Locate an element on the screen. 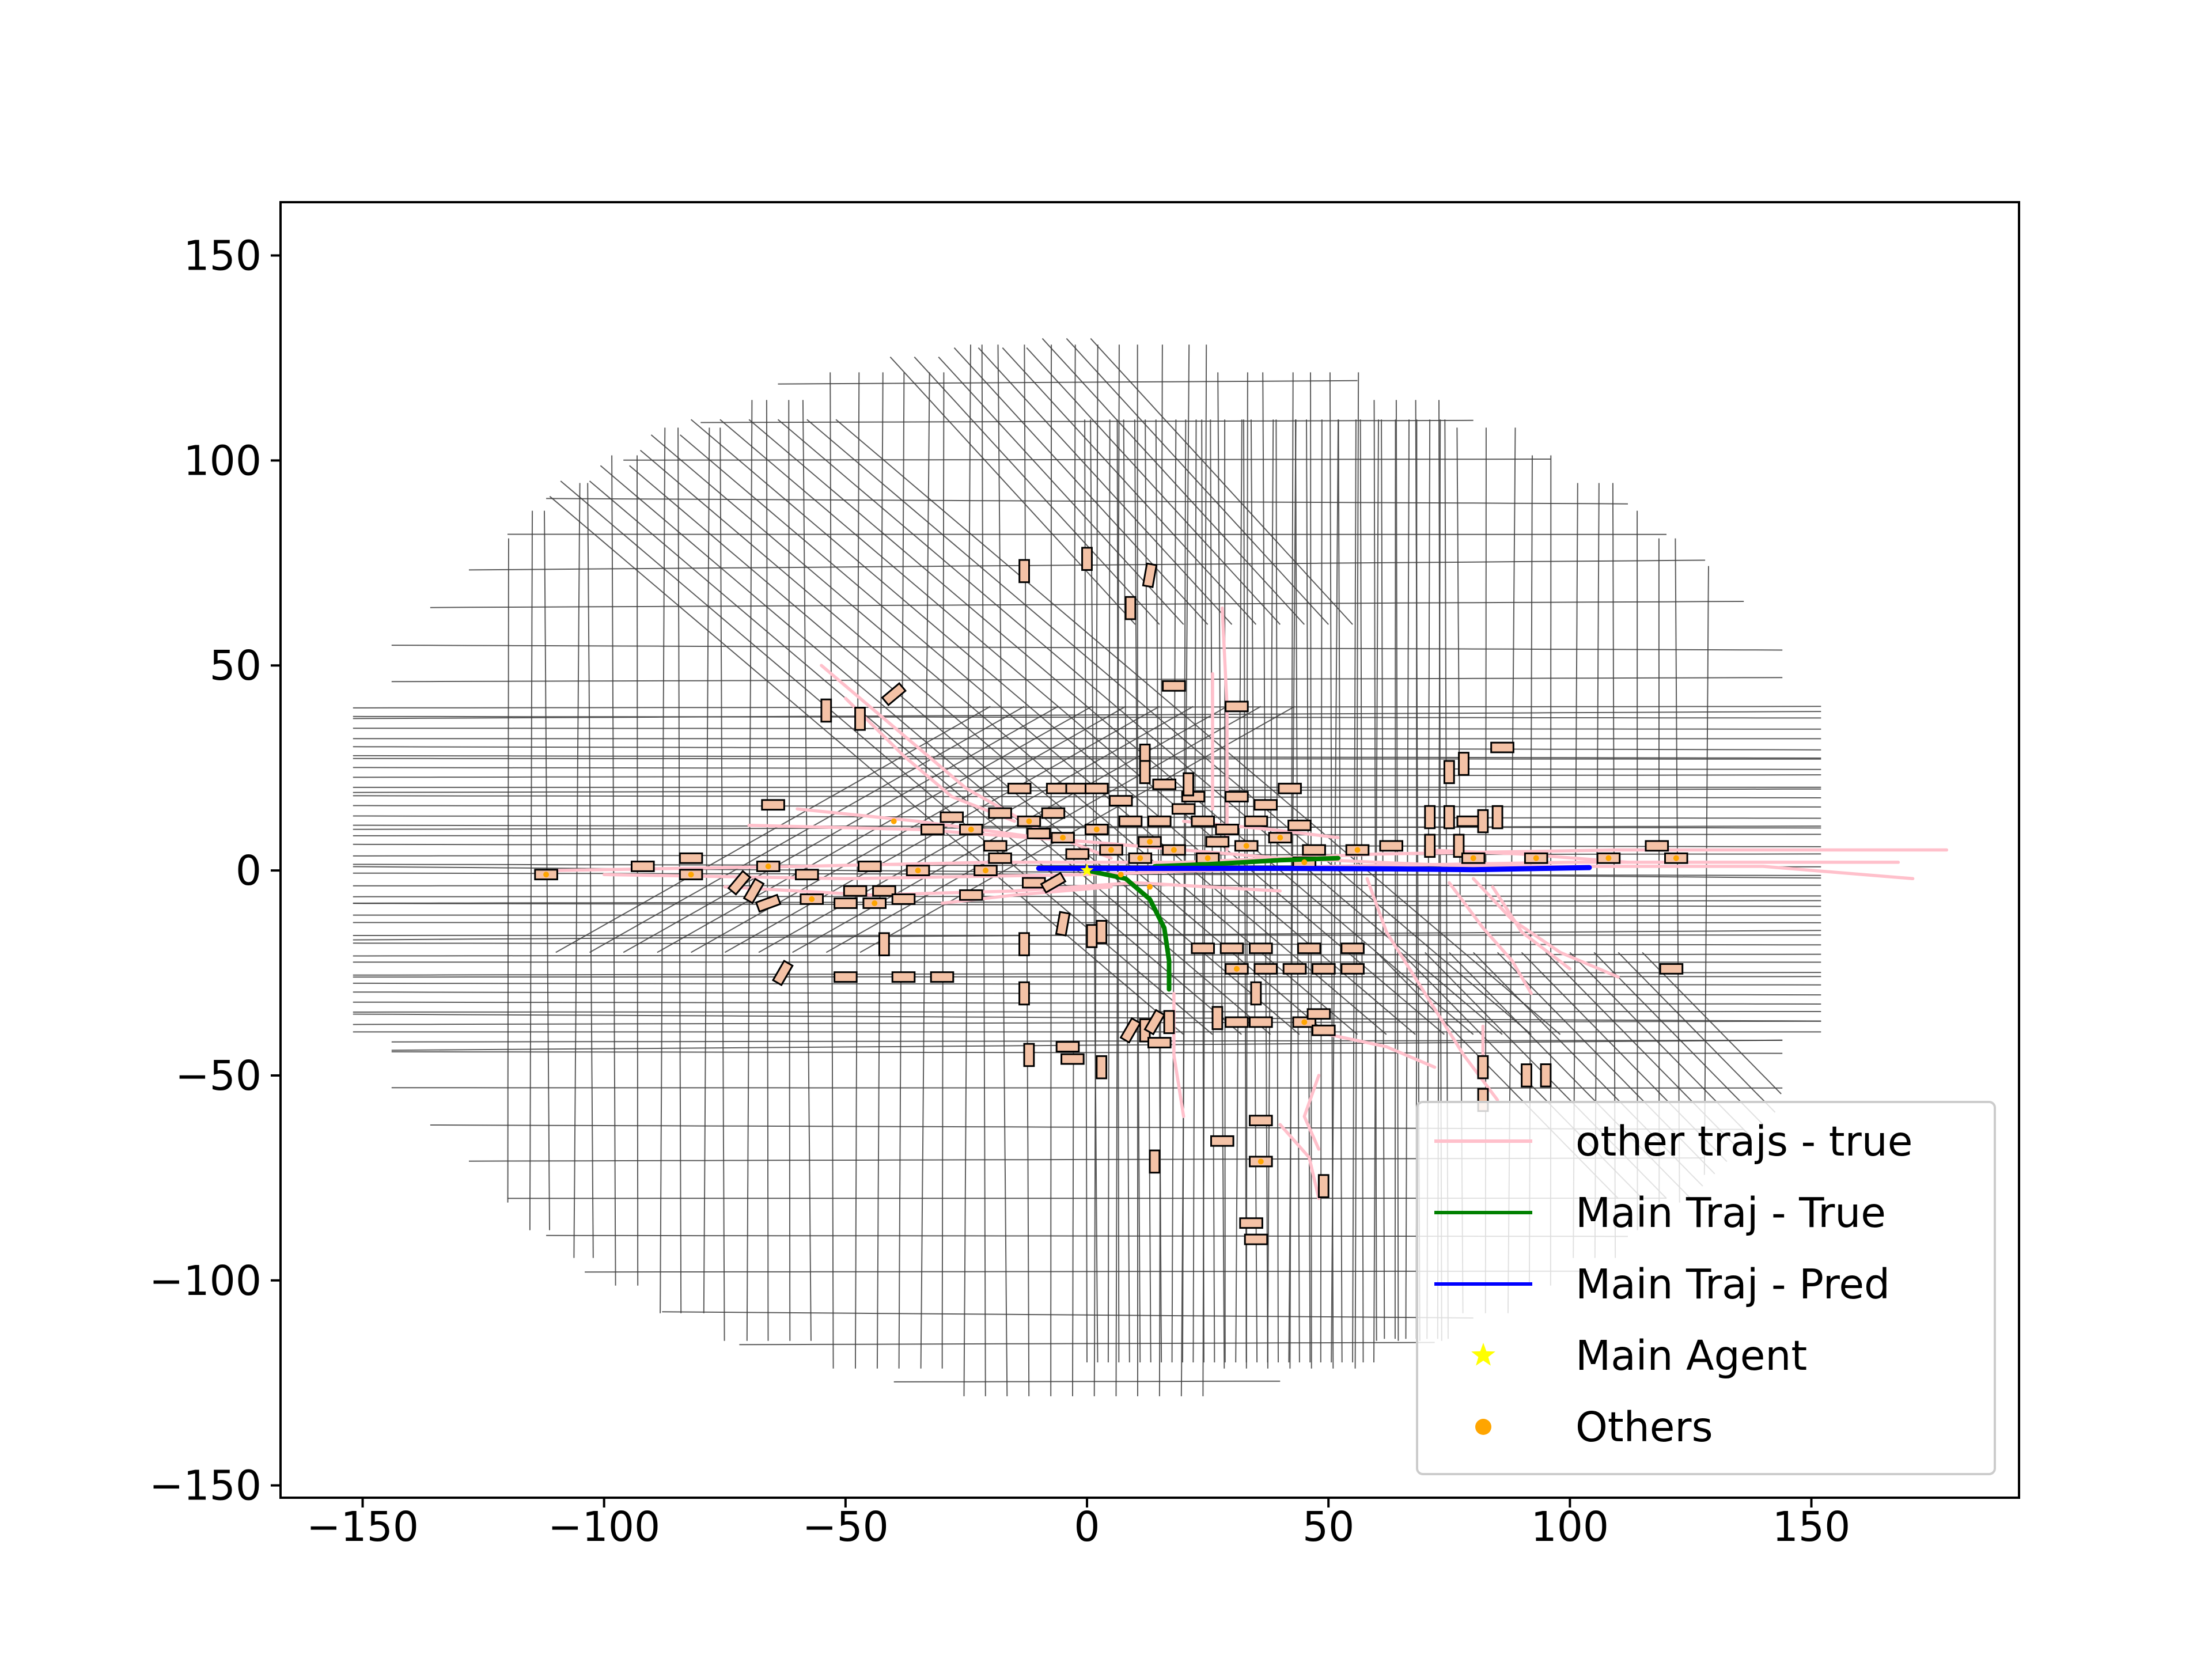  x-tick-label-1: −100 is located at coordinates (604, 1527).